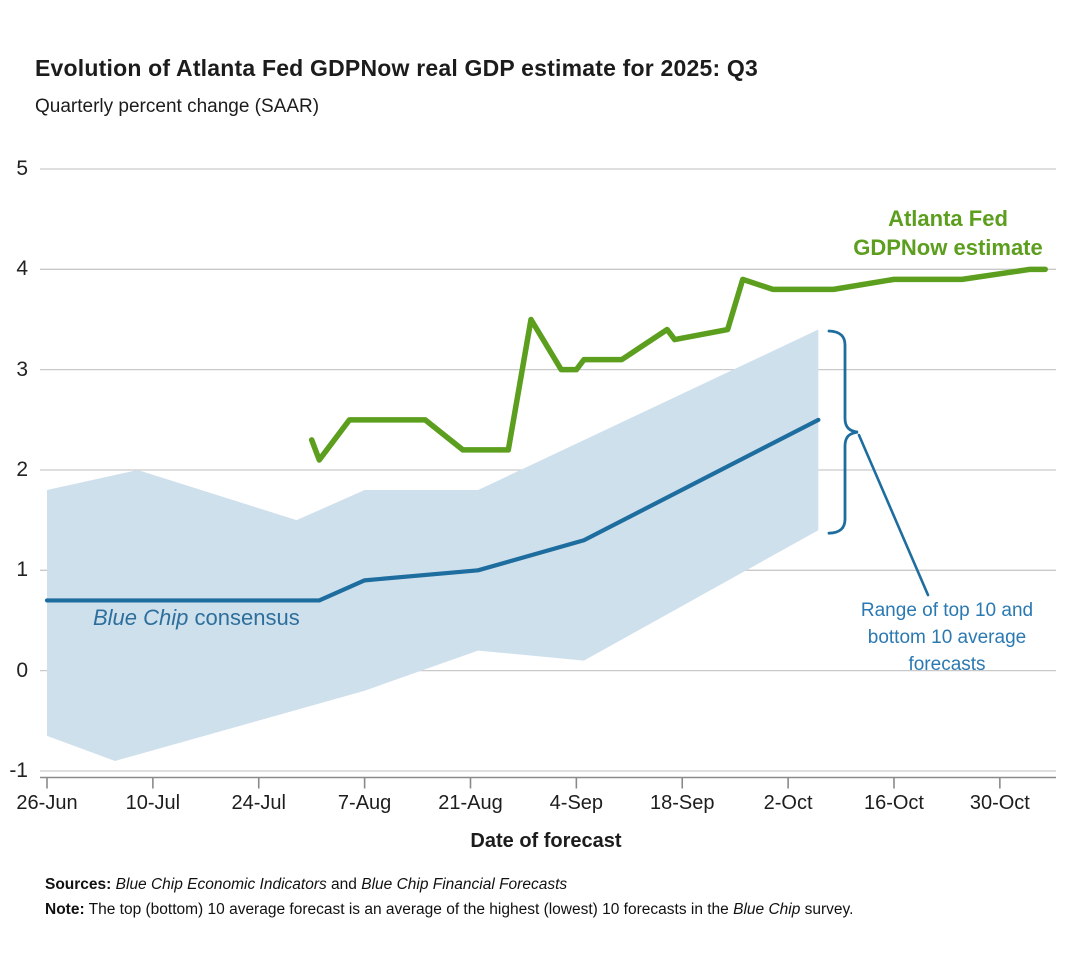 The width and height of the screenshot is (1080, 959). Describe the element at coordinates (18, 770) in the screenshot. I see `y-tick-label: -1` at that location.